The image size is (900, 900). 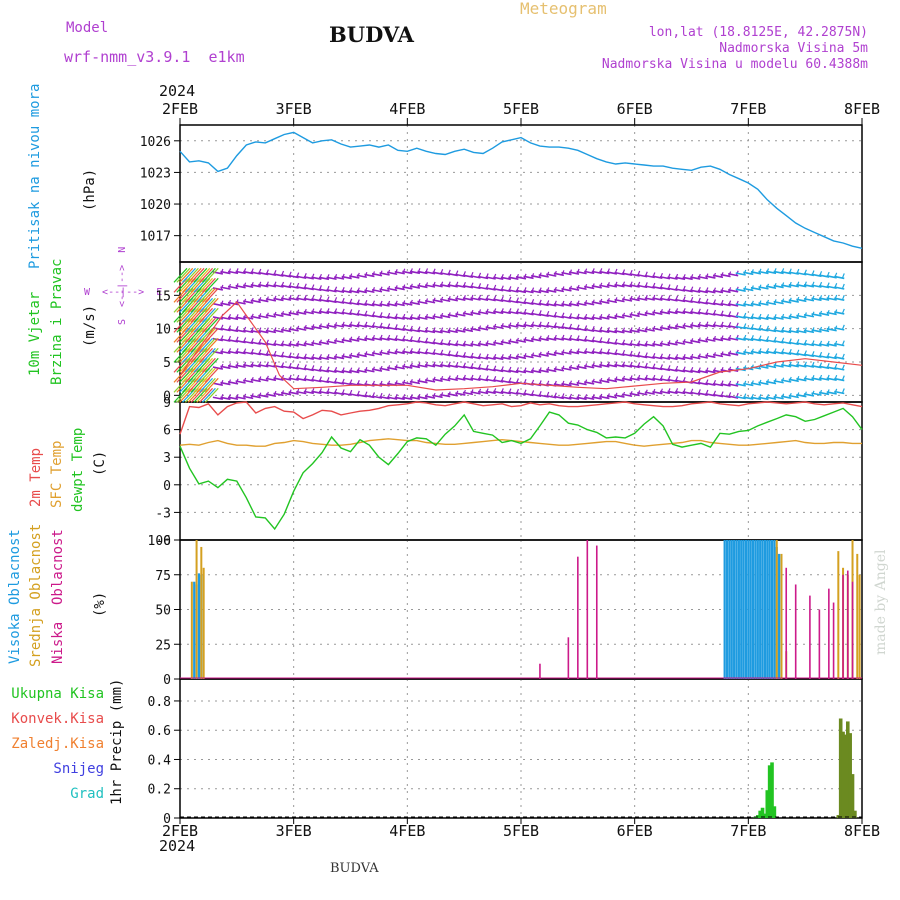 What do you see at coordinates (294, 831) in the screenshot?
I see `x-tick-label-bottom: 3FEB` at bounding box center [294, 831].